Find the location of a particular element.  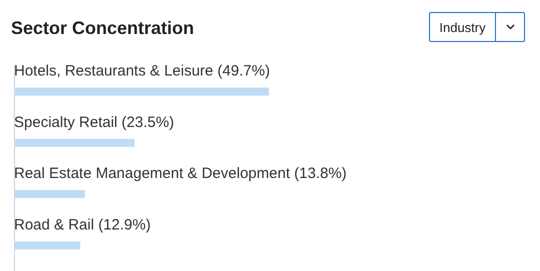

y-tick-label: Hotels, Restaurants & Leisure (49.7%) is located at coordinates (142, 71).